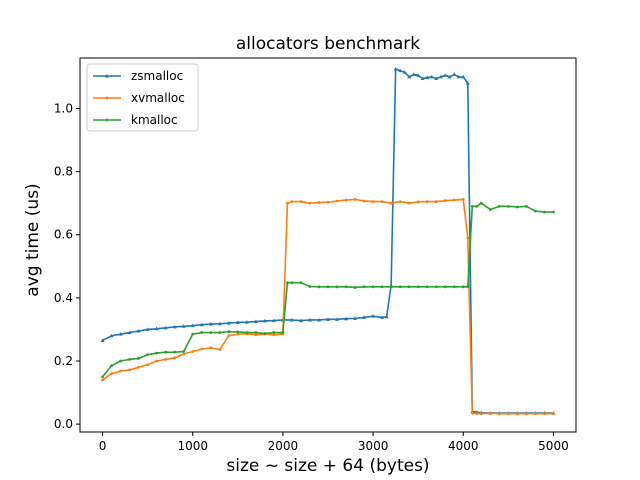  What do you see at coordinates (154, 120) in the screenshot?
I see `legend-label-kmalloc: kmalloc` at bounding box center [154, 120].